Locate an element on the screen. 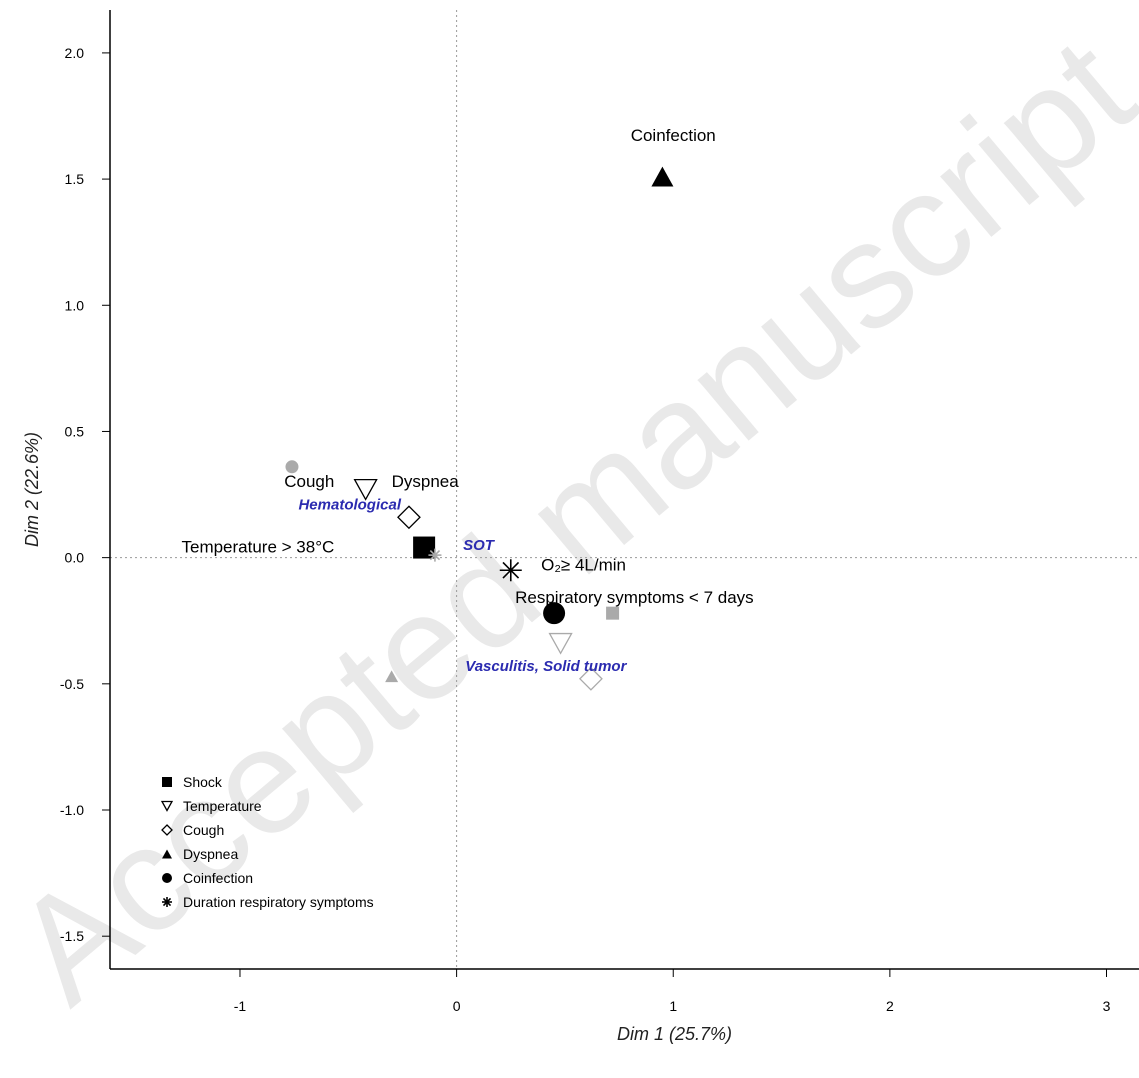 The image size is (1139, 1078). x-tick-label: 1 is located at coordinates (673, 1006).